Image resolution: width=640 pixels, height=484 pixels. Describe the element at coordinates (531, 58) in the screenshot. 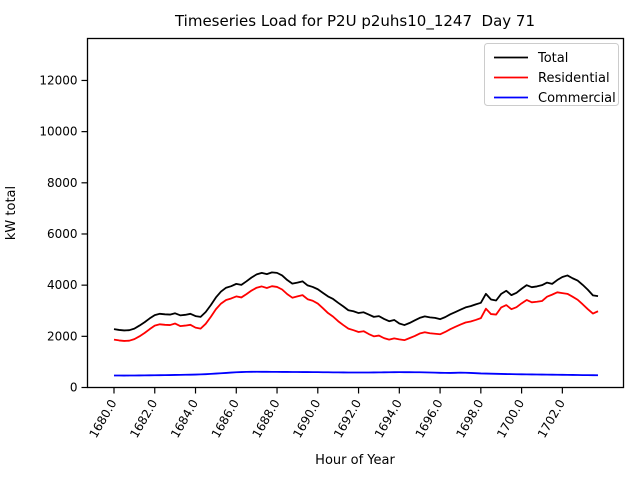

I see `legend-entry-total: Total` at that location.